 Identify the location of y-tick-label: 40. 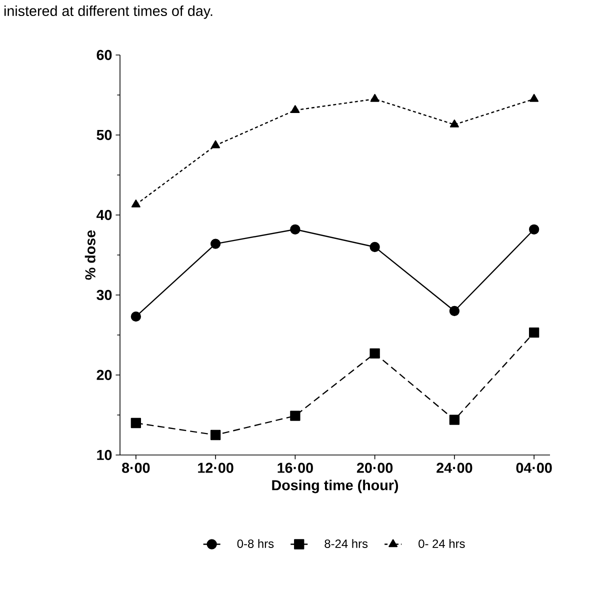
(104, 215).